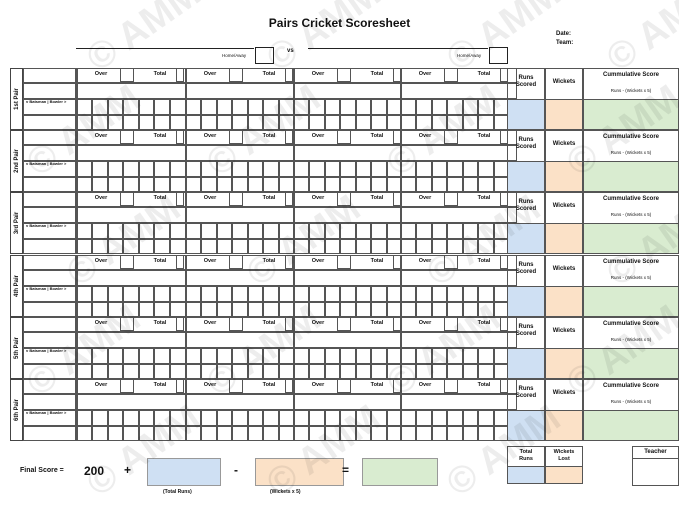 The width and height of the screenshot is (679, 509). Describe the element at coordinates (264, 55) in the screenshot. I see `home-away-box-left` at that location.